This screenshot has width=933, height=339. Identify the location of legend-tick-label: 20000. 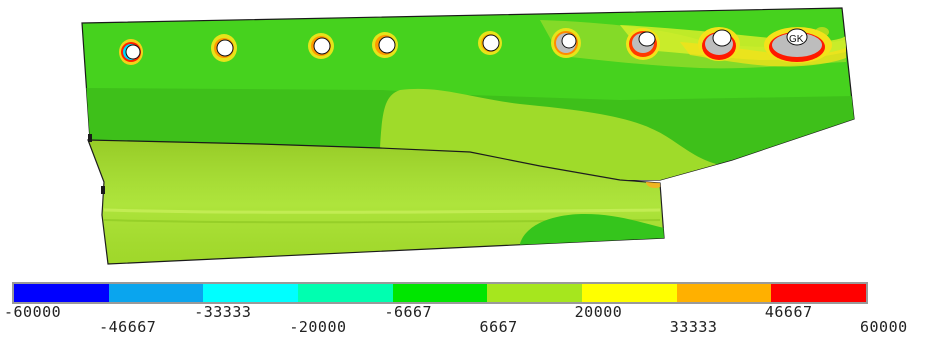
(598, 312).